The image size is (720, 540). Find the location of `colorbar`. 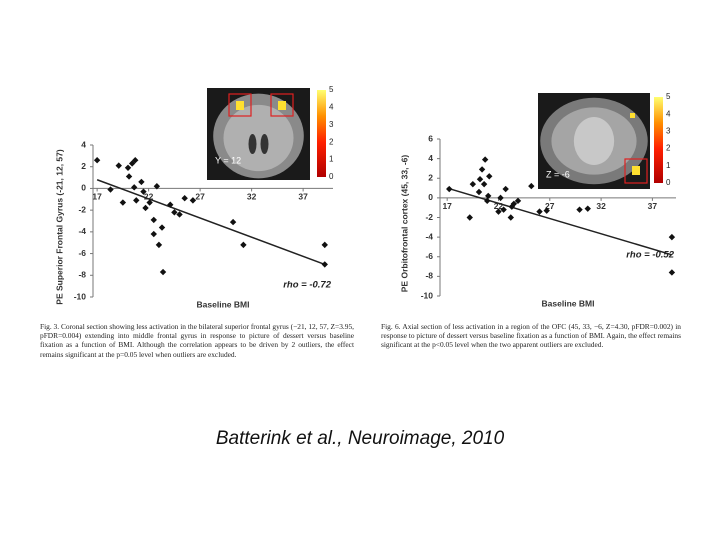

colorbar is located at coordinates (658, 140).